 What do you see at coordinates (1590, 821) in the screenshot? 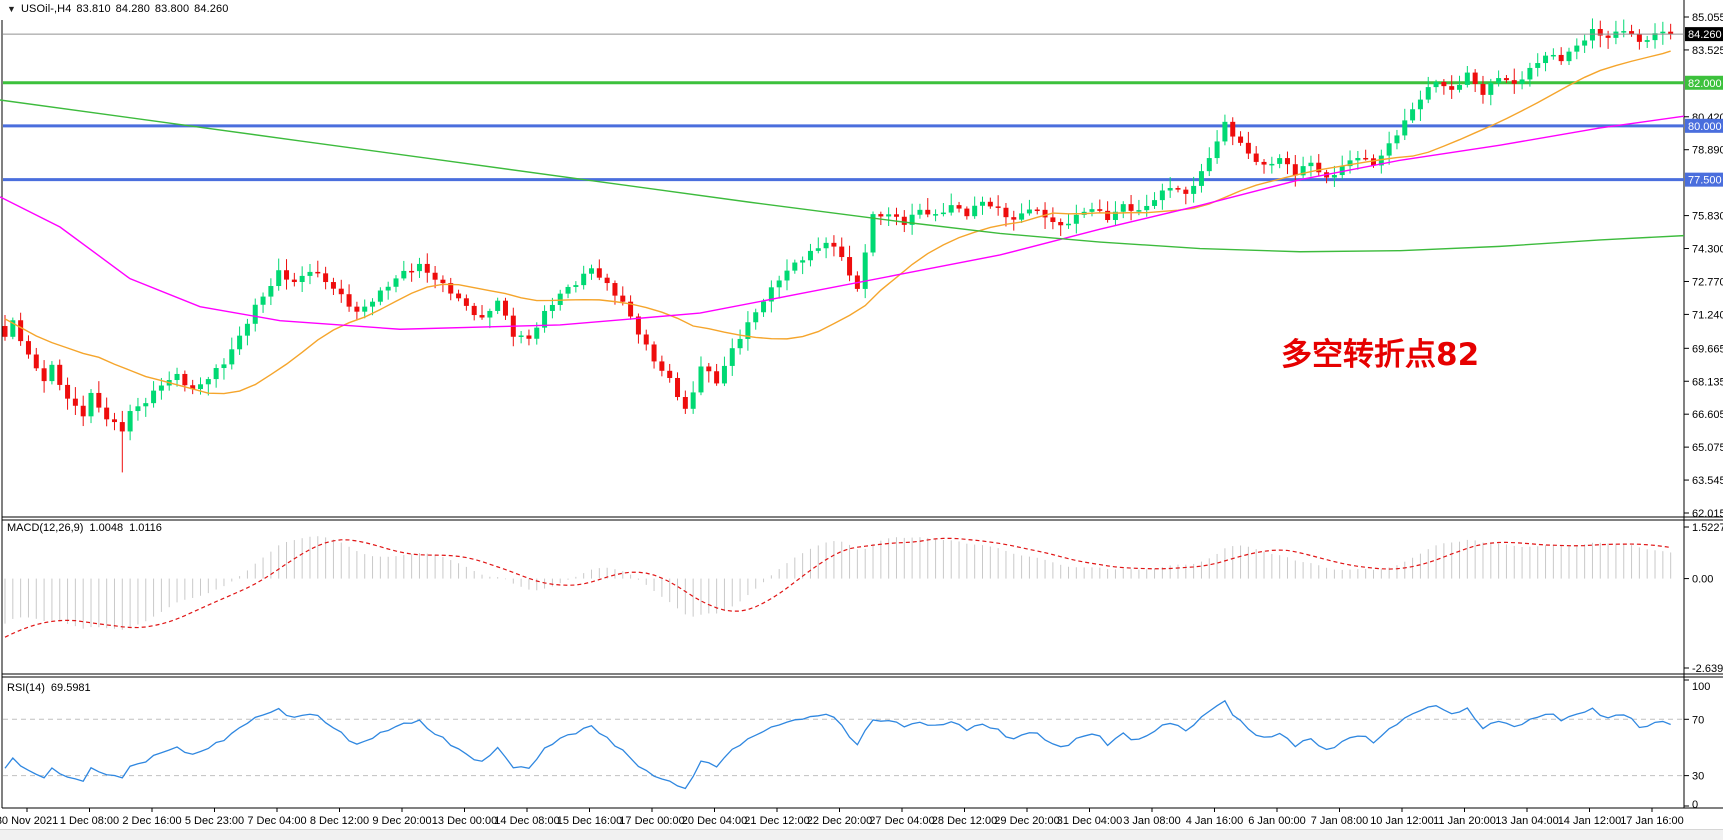
I see `time-axis-tick-label: 14 Jan 12:00` at bounding box center [1590, 821].